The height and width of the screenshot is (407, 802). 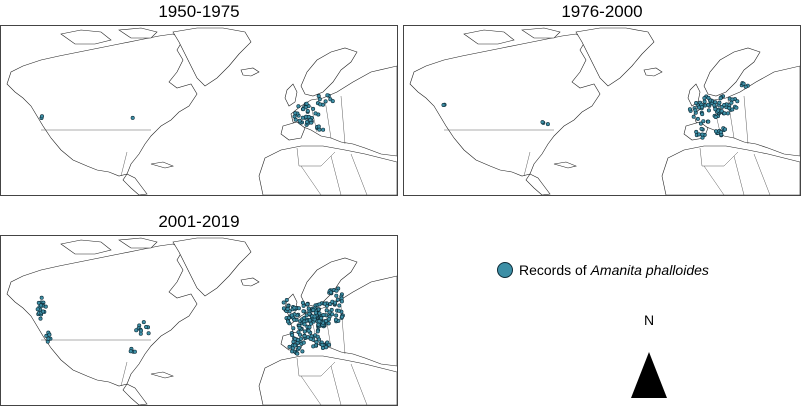 What do you see at coordinates (649, 375) in the screenshot?
I see `north-arrow-icon` at bounding box center [649, 375].